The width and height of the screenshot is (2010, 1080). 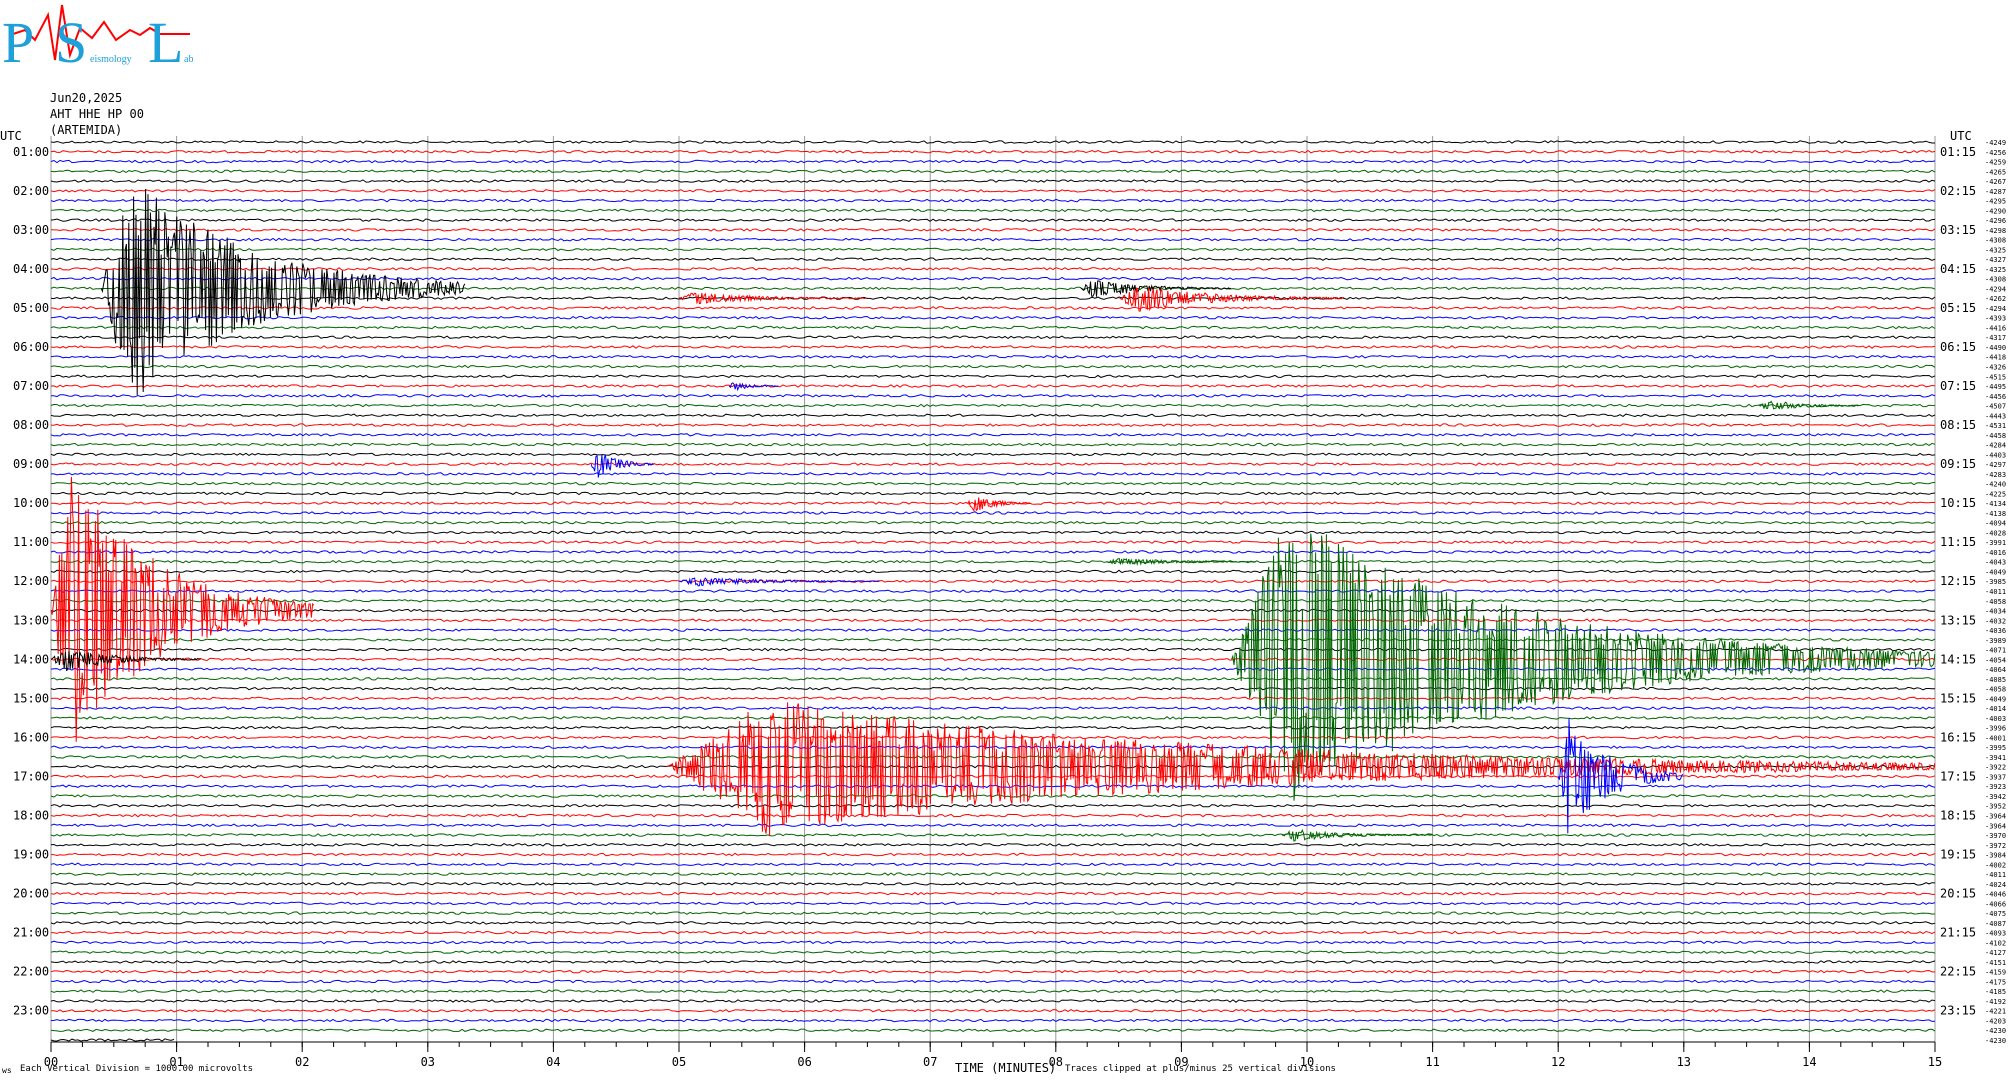 I want to click on right-hour-label: 15:15, so click(x=1958, y=698).